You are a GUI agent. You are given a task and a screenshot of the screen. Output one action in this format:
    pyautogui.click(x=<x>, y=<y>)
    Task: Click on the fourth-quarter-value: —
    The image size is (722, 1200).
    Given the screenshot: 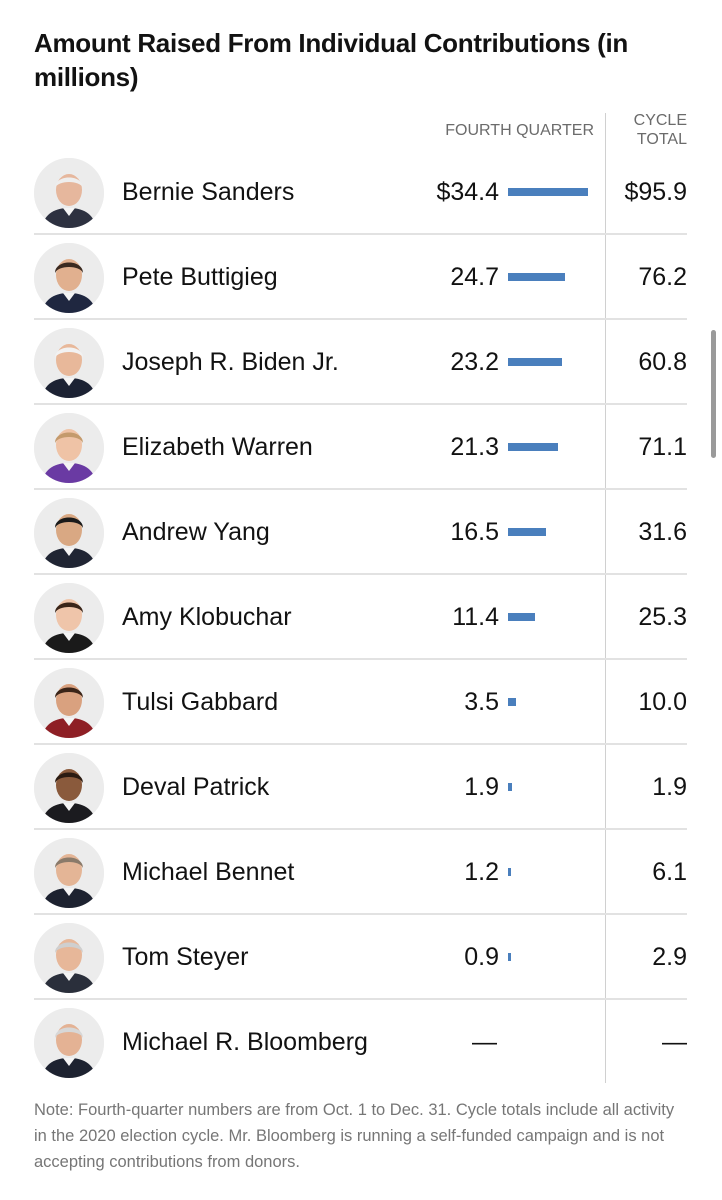 What is the action you would take?
    pyautogui.click(x=484, y=1042)
    